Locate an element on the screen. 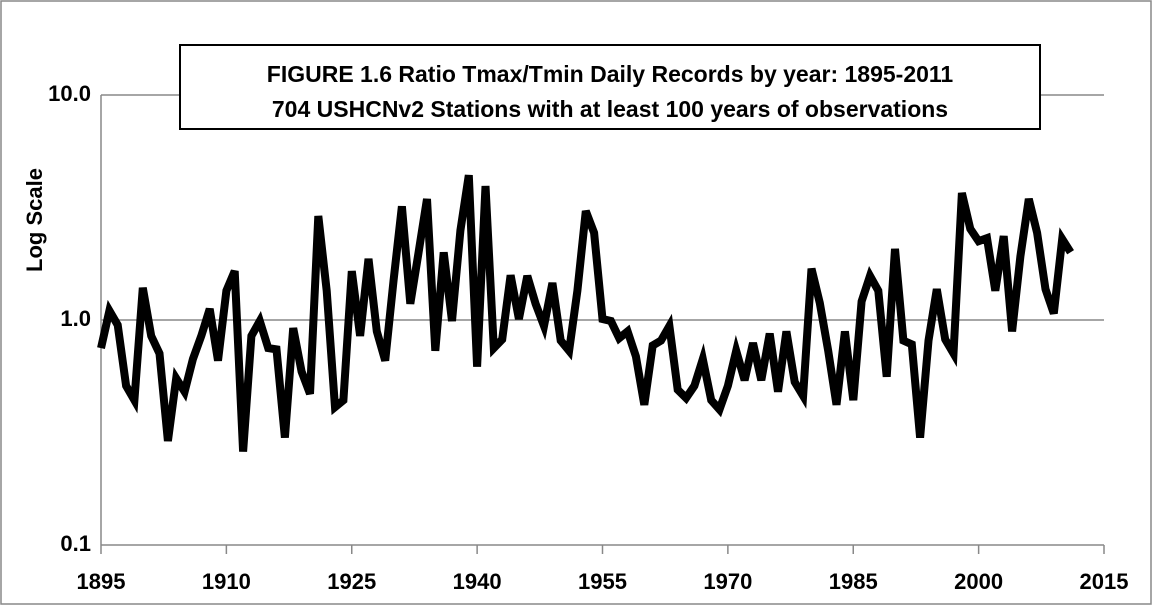  x-tick-label: 1910 is located at coordinates (226, 581).